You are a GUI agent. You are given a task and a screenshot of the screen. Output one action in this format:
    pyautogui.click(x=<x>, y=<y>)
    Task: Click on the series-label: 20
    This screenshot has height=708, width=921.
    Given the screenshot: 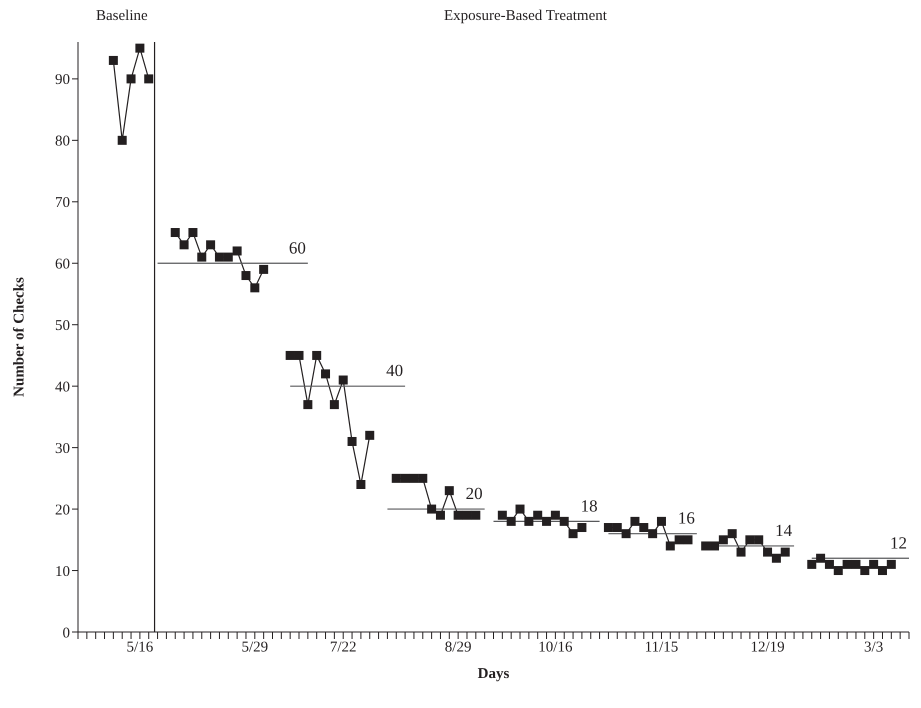 What is the action you would take?
    pyautogui.click(x=474, y=494)
    